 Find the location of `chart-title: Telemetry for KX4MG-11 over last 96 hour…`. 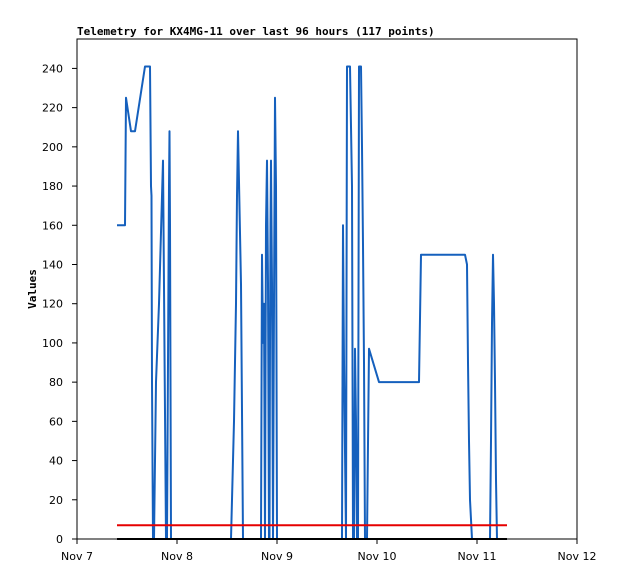

chart-title: Telemetry for KX4MG-11 over last 96 hour… is located at coordinates (256, 31).